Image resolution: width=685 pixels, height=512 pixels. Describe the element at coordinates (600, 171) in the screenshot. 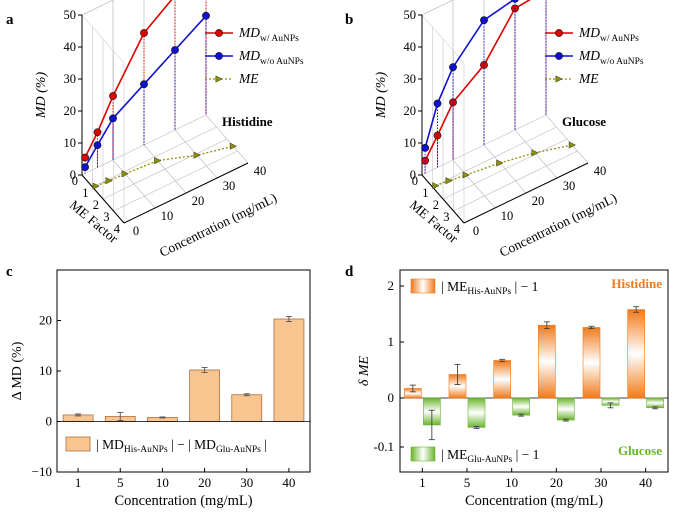

I see `conc-tick-label: 40` at that location.